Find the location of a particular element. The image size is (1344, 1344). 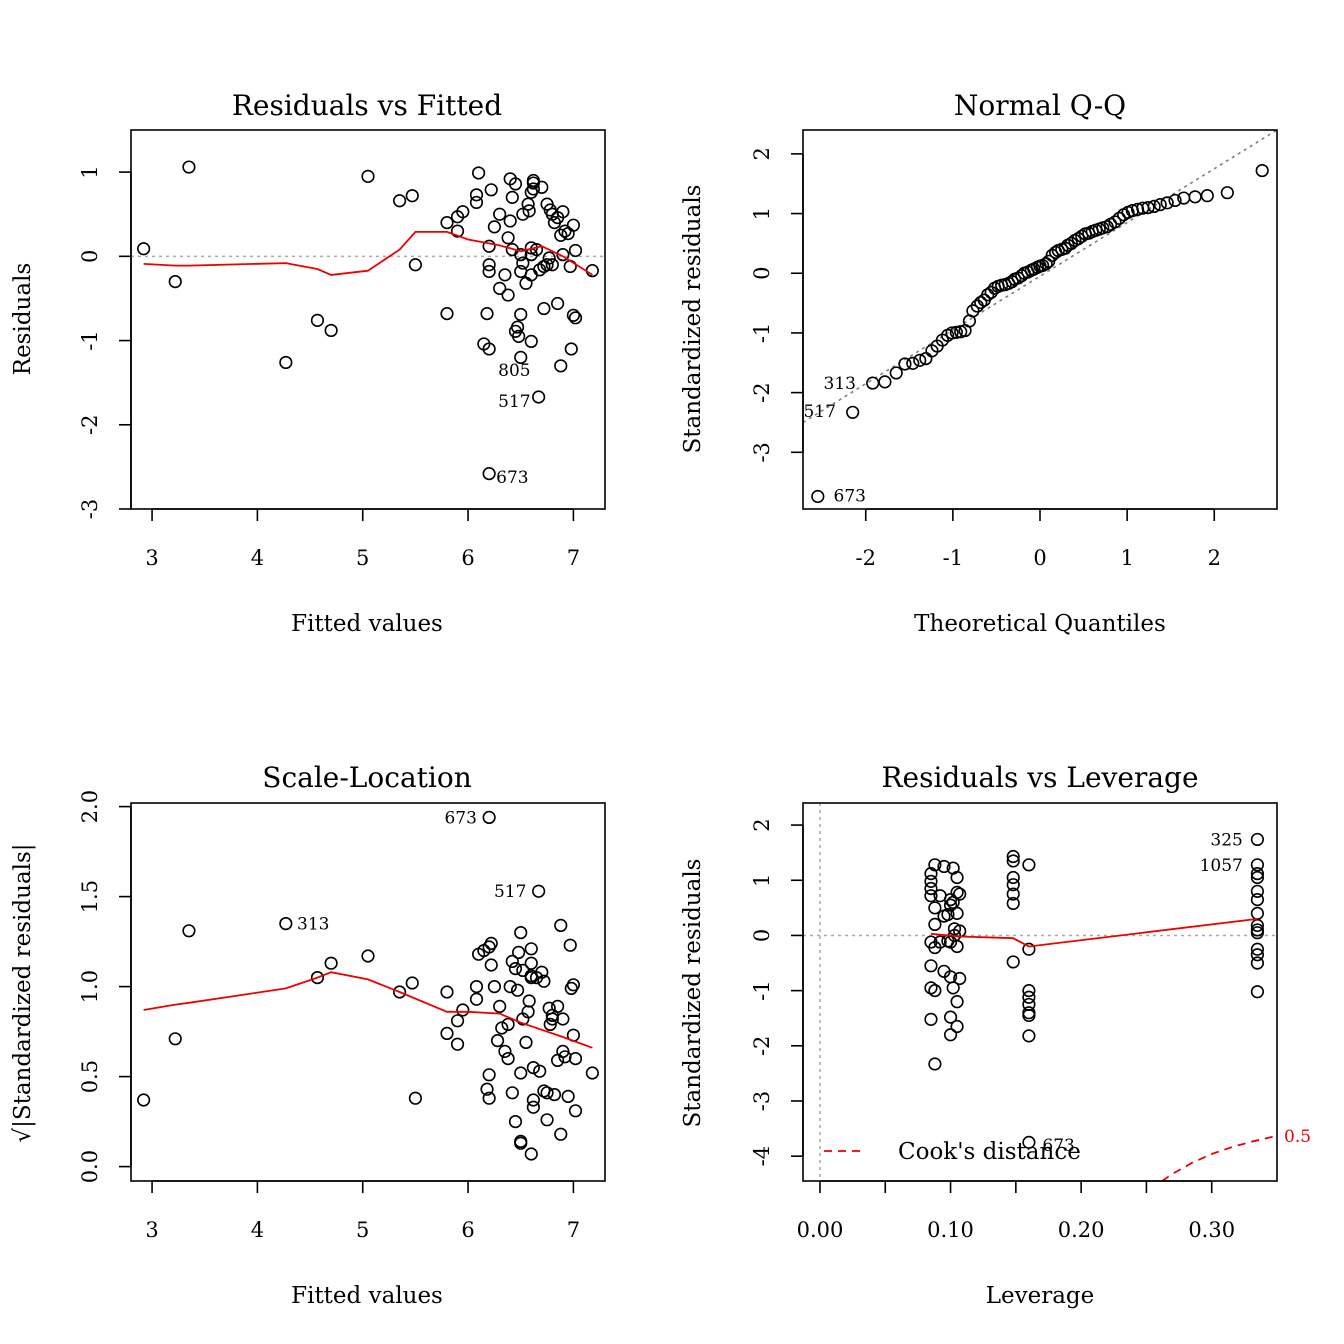

plot-marks: 313 517 673 is located at coordinates (1040, 318).